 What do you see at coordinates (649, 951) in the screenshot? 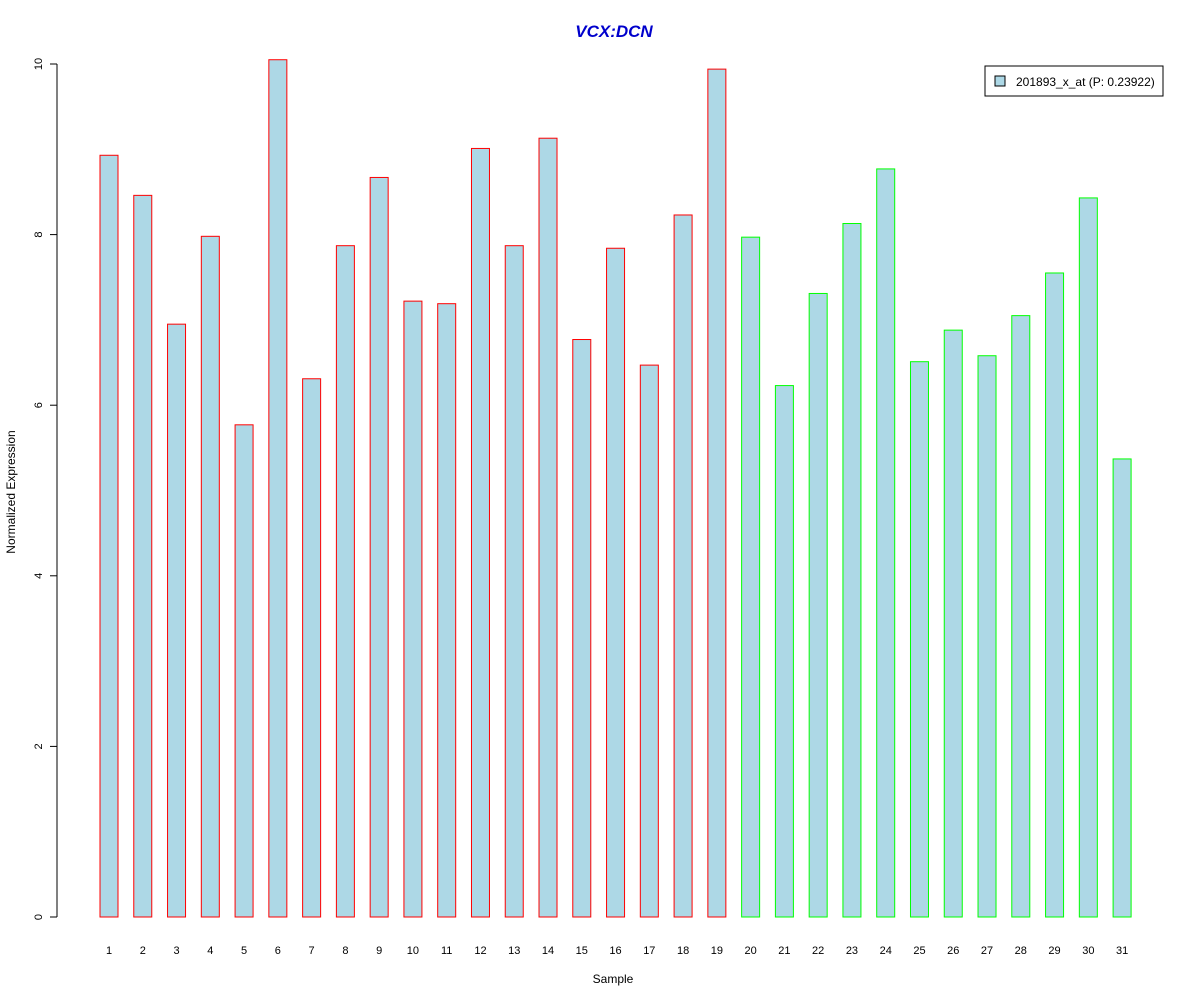
I see `x-tick-label: 17` at bounding box center [649, 951].